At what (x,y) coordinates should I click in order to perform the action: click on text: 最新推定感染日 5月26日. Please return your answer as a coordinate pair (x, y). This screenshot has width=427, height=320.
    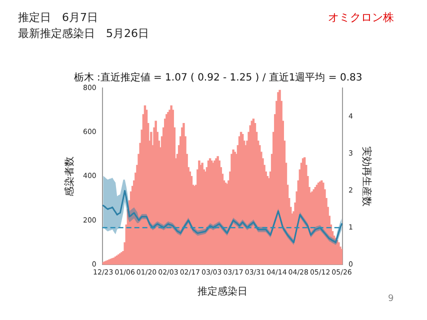
    Looking at the image, I should click on (83, 33).